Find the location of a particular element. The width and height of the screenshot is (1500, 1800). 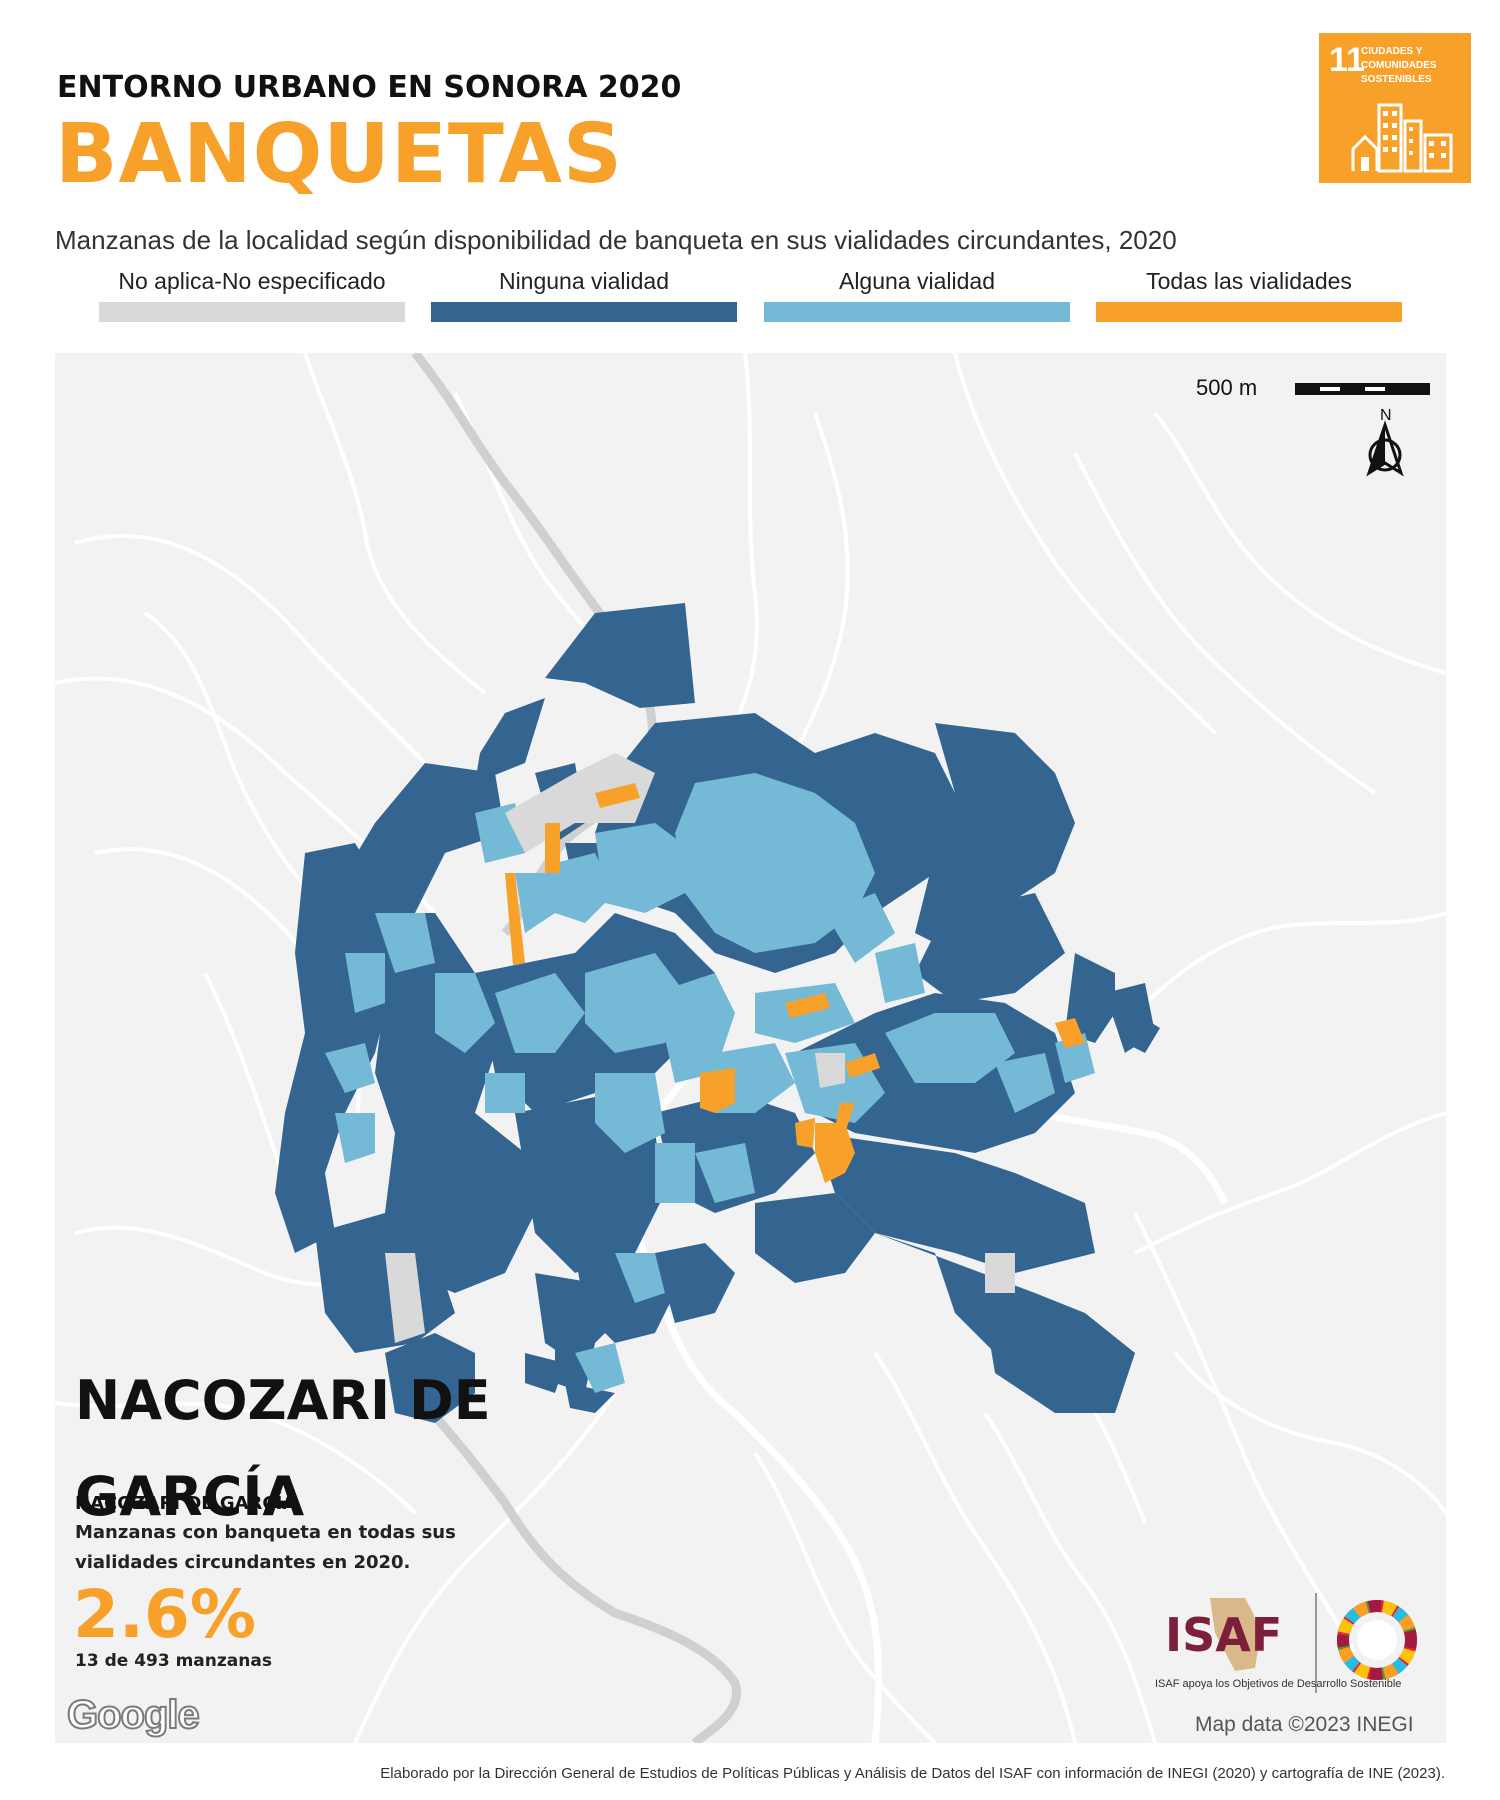

legend-item-todas: Todas las vialidades is located at coordinates (1249, 295).